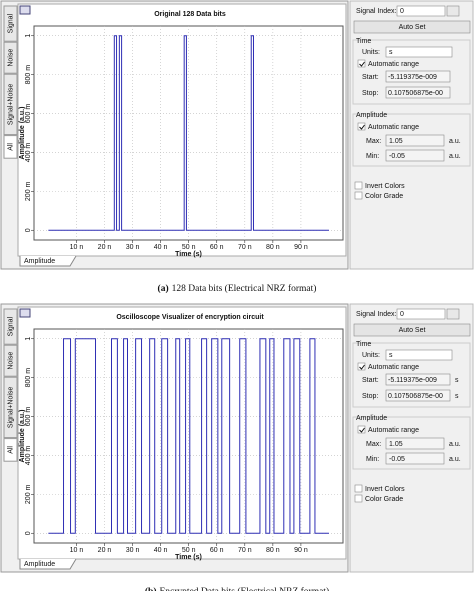 This screenshot has height=591, width=474. I want to click on settings-text: 0, so click(402, 314).